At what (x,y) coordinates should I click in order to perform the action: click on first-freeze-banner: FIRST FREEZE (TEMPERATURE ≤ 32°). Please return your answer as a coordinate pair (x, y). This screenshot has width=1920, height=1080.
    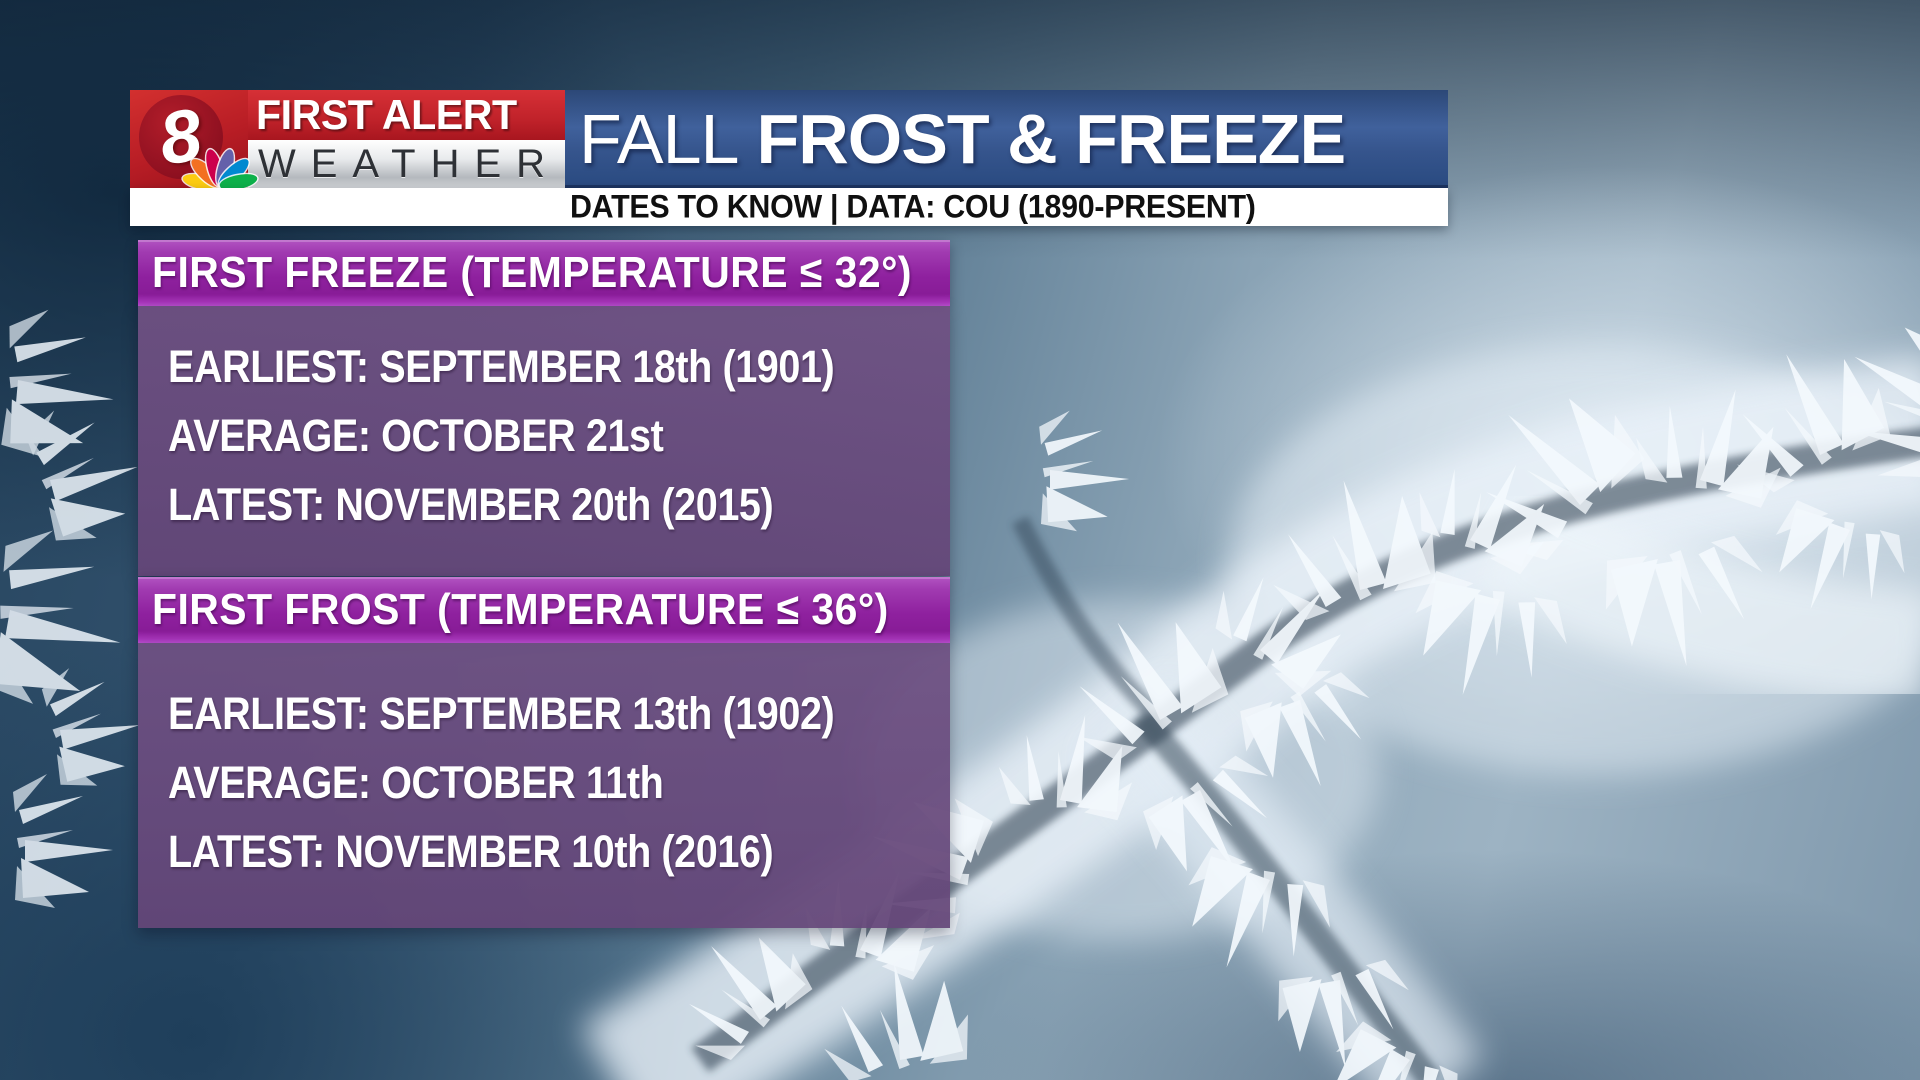
    Looking at the image, I should click on (544, 273).